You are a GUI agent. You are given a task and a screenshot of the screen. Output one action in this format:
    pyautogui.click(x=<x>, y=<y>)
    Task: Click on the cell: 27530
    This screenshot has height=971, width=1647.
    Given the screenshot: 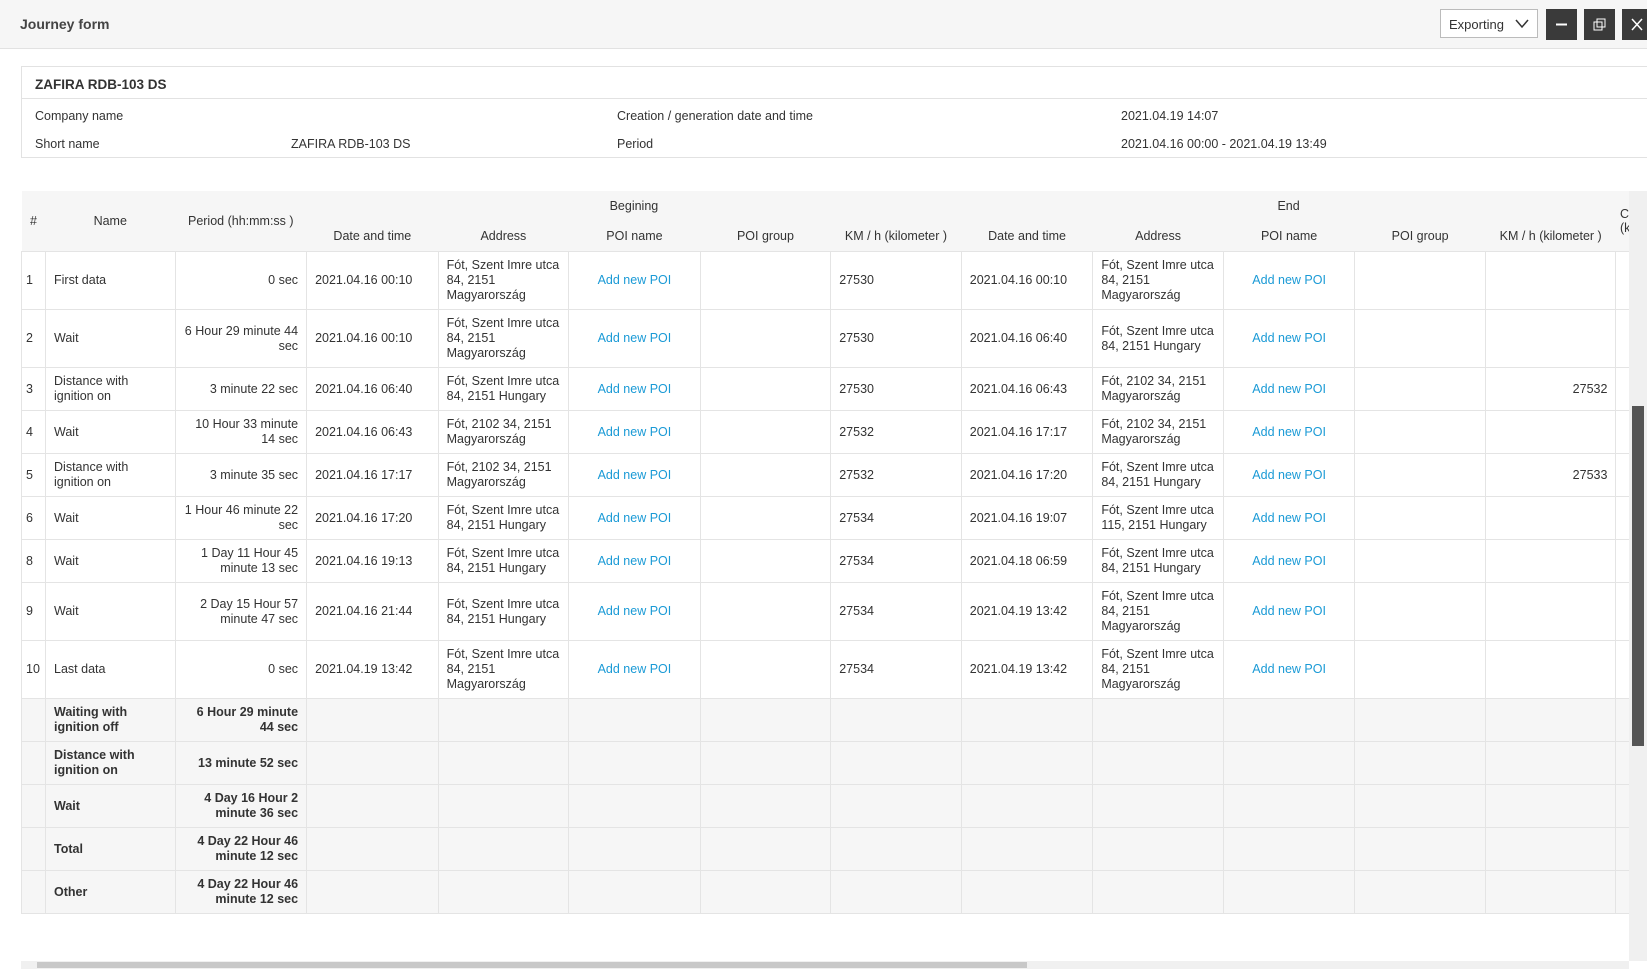 What is the action you would take?
    pyautogui.click(x=896, y=389)
    